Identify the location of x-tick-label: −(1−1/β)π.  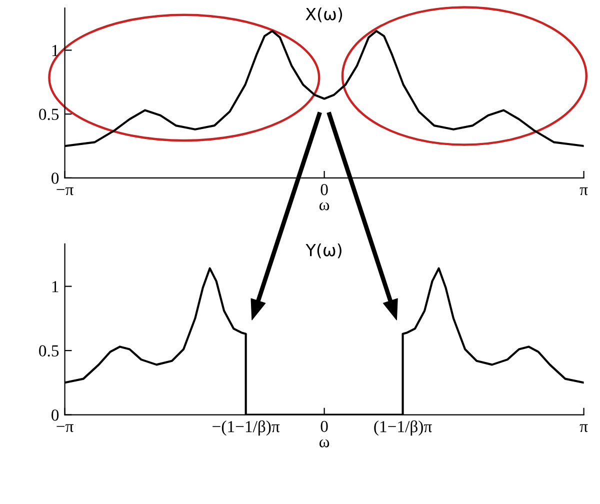
(246, 428).